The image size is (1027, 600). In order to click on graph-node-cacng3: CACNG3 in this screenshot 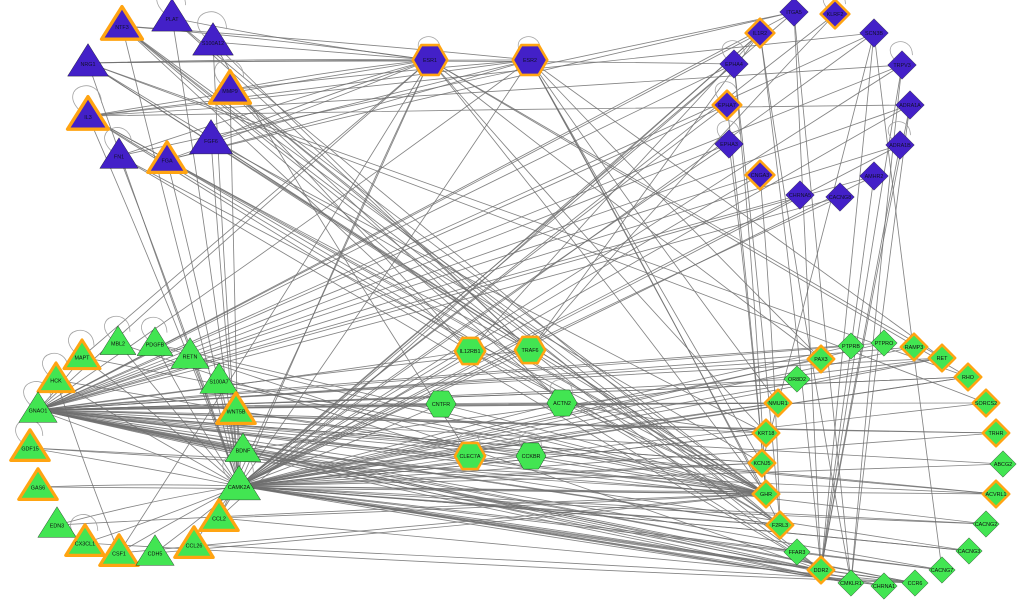, I will do `click(969, 551)`.